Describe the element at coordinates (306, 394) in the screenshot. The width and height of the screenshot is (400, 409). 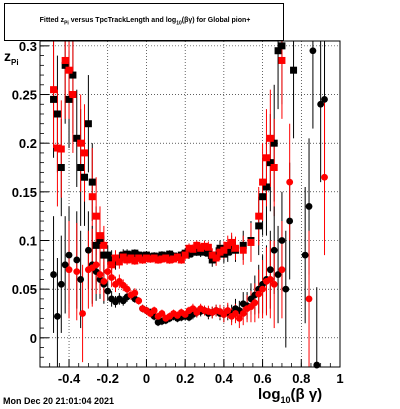
I see `x-axis-label-end: (β γ)` at that location.